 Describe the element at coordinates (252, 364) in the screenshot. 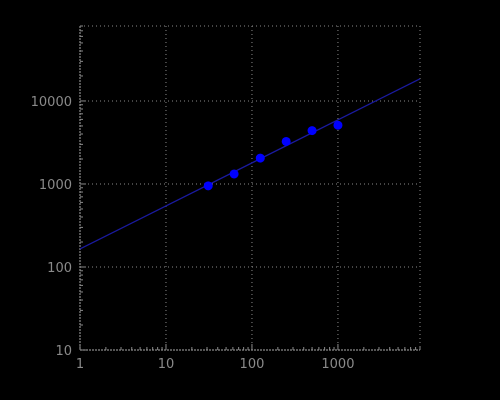

I see `x-tick-label: 100` at that location.